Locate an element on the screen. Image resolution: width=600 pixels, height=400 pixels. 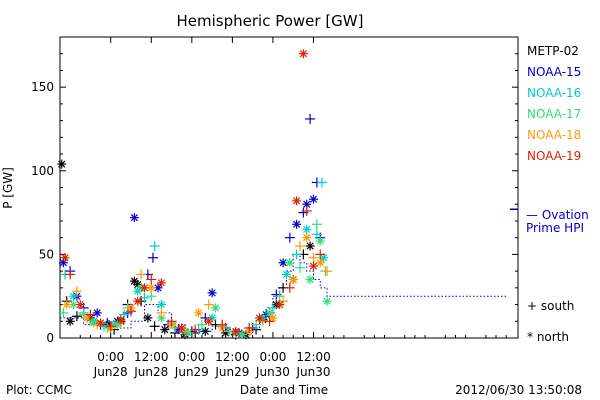
legend-entry: NOAA-19 is located at coordinates (554, 156).